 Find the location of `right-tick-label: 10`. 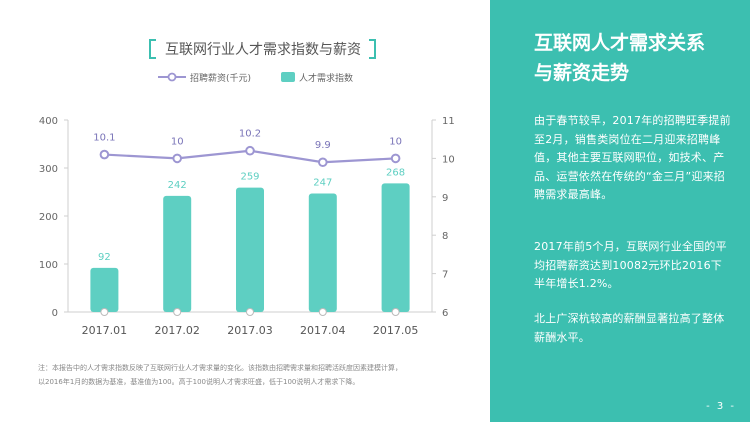

right-tick-label: 10 is located at coordinates (448, 159).